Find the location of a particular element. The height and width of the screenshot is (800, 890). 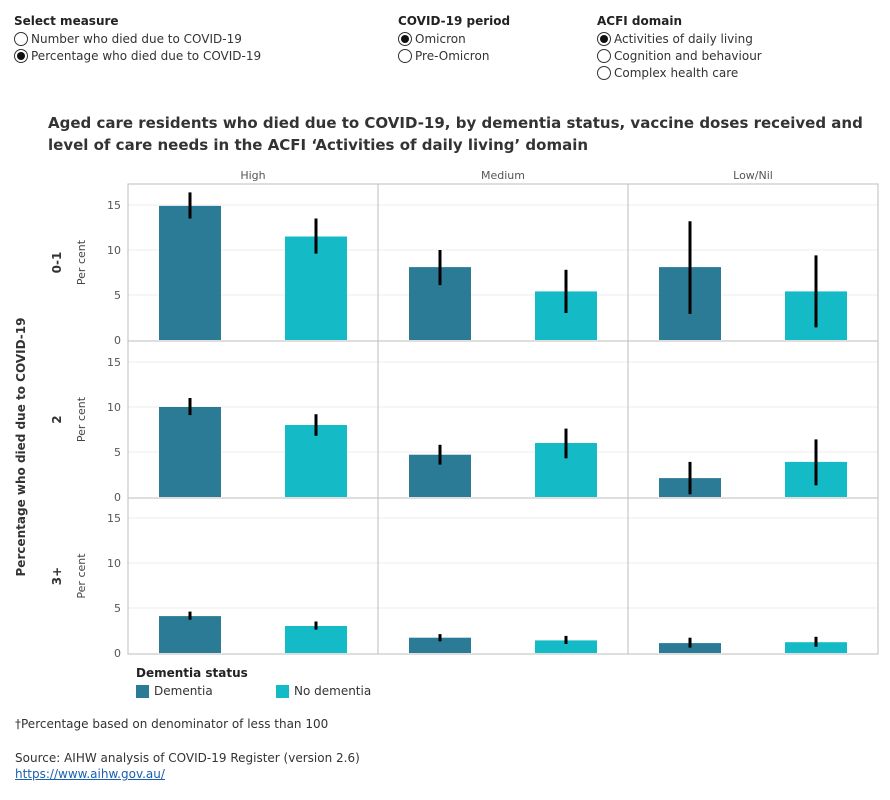

domain-option-cognition: Cognition and behaviour is located at coordinates (679, 55).